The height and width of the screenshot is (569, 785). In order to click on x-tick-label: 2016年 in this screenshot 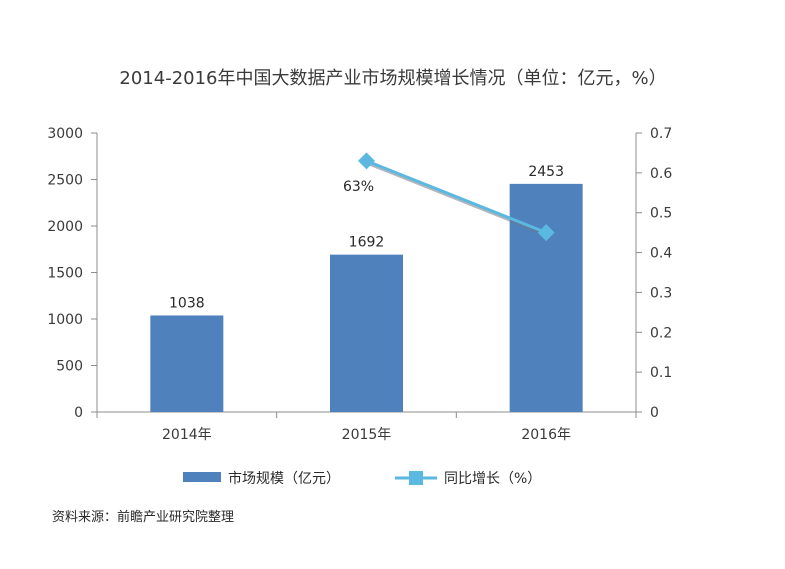, I will do `click(546, 435)`.